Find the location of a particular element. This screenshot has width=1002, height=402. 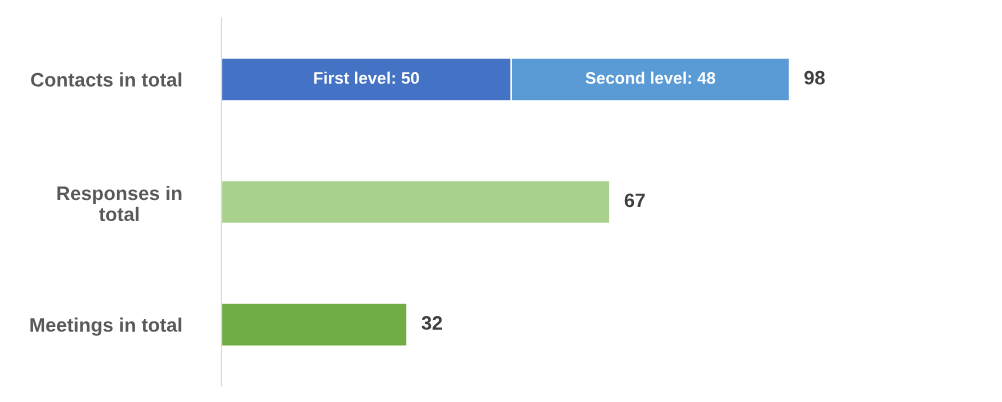

y-tick-label: Meetings in total is located at coordinates (106, 326).